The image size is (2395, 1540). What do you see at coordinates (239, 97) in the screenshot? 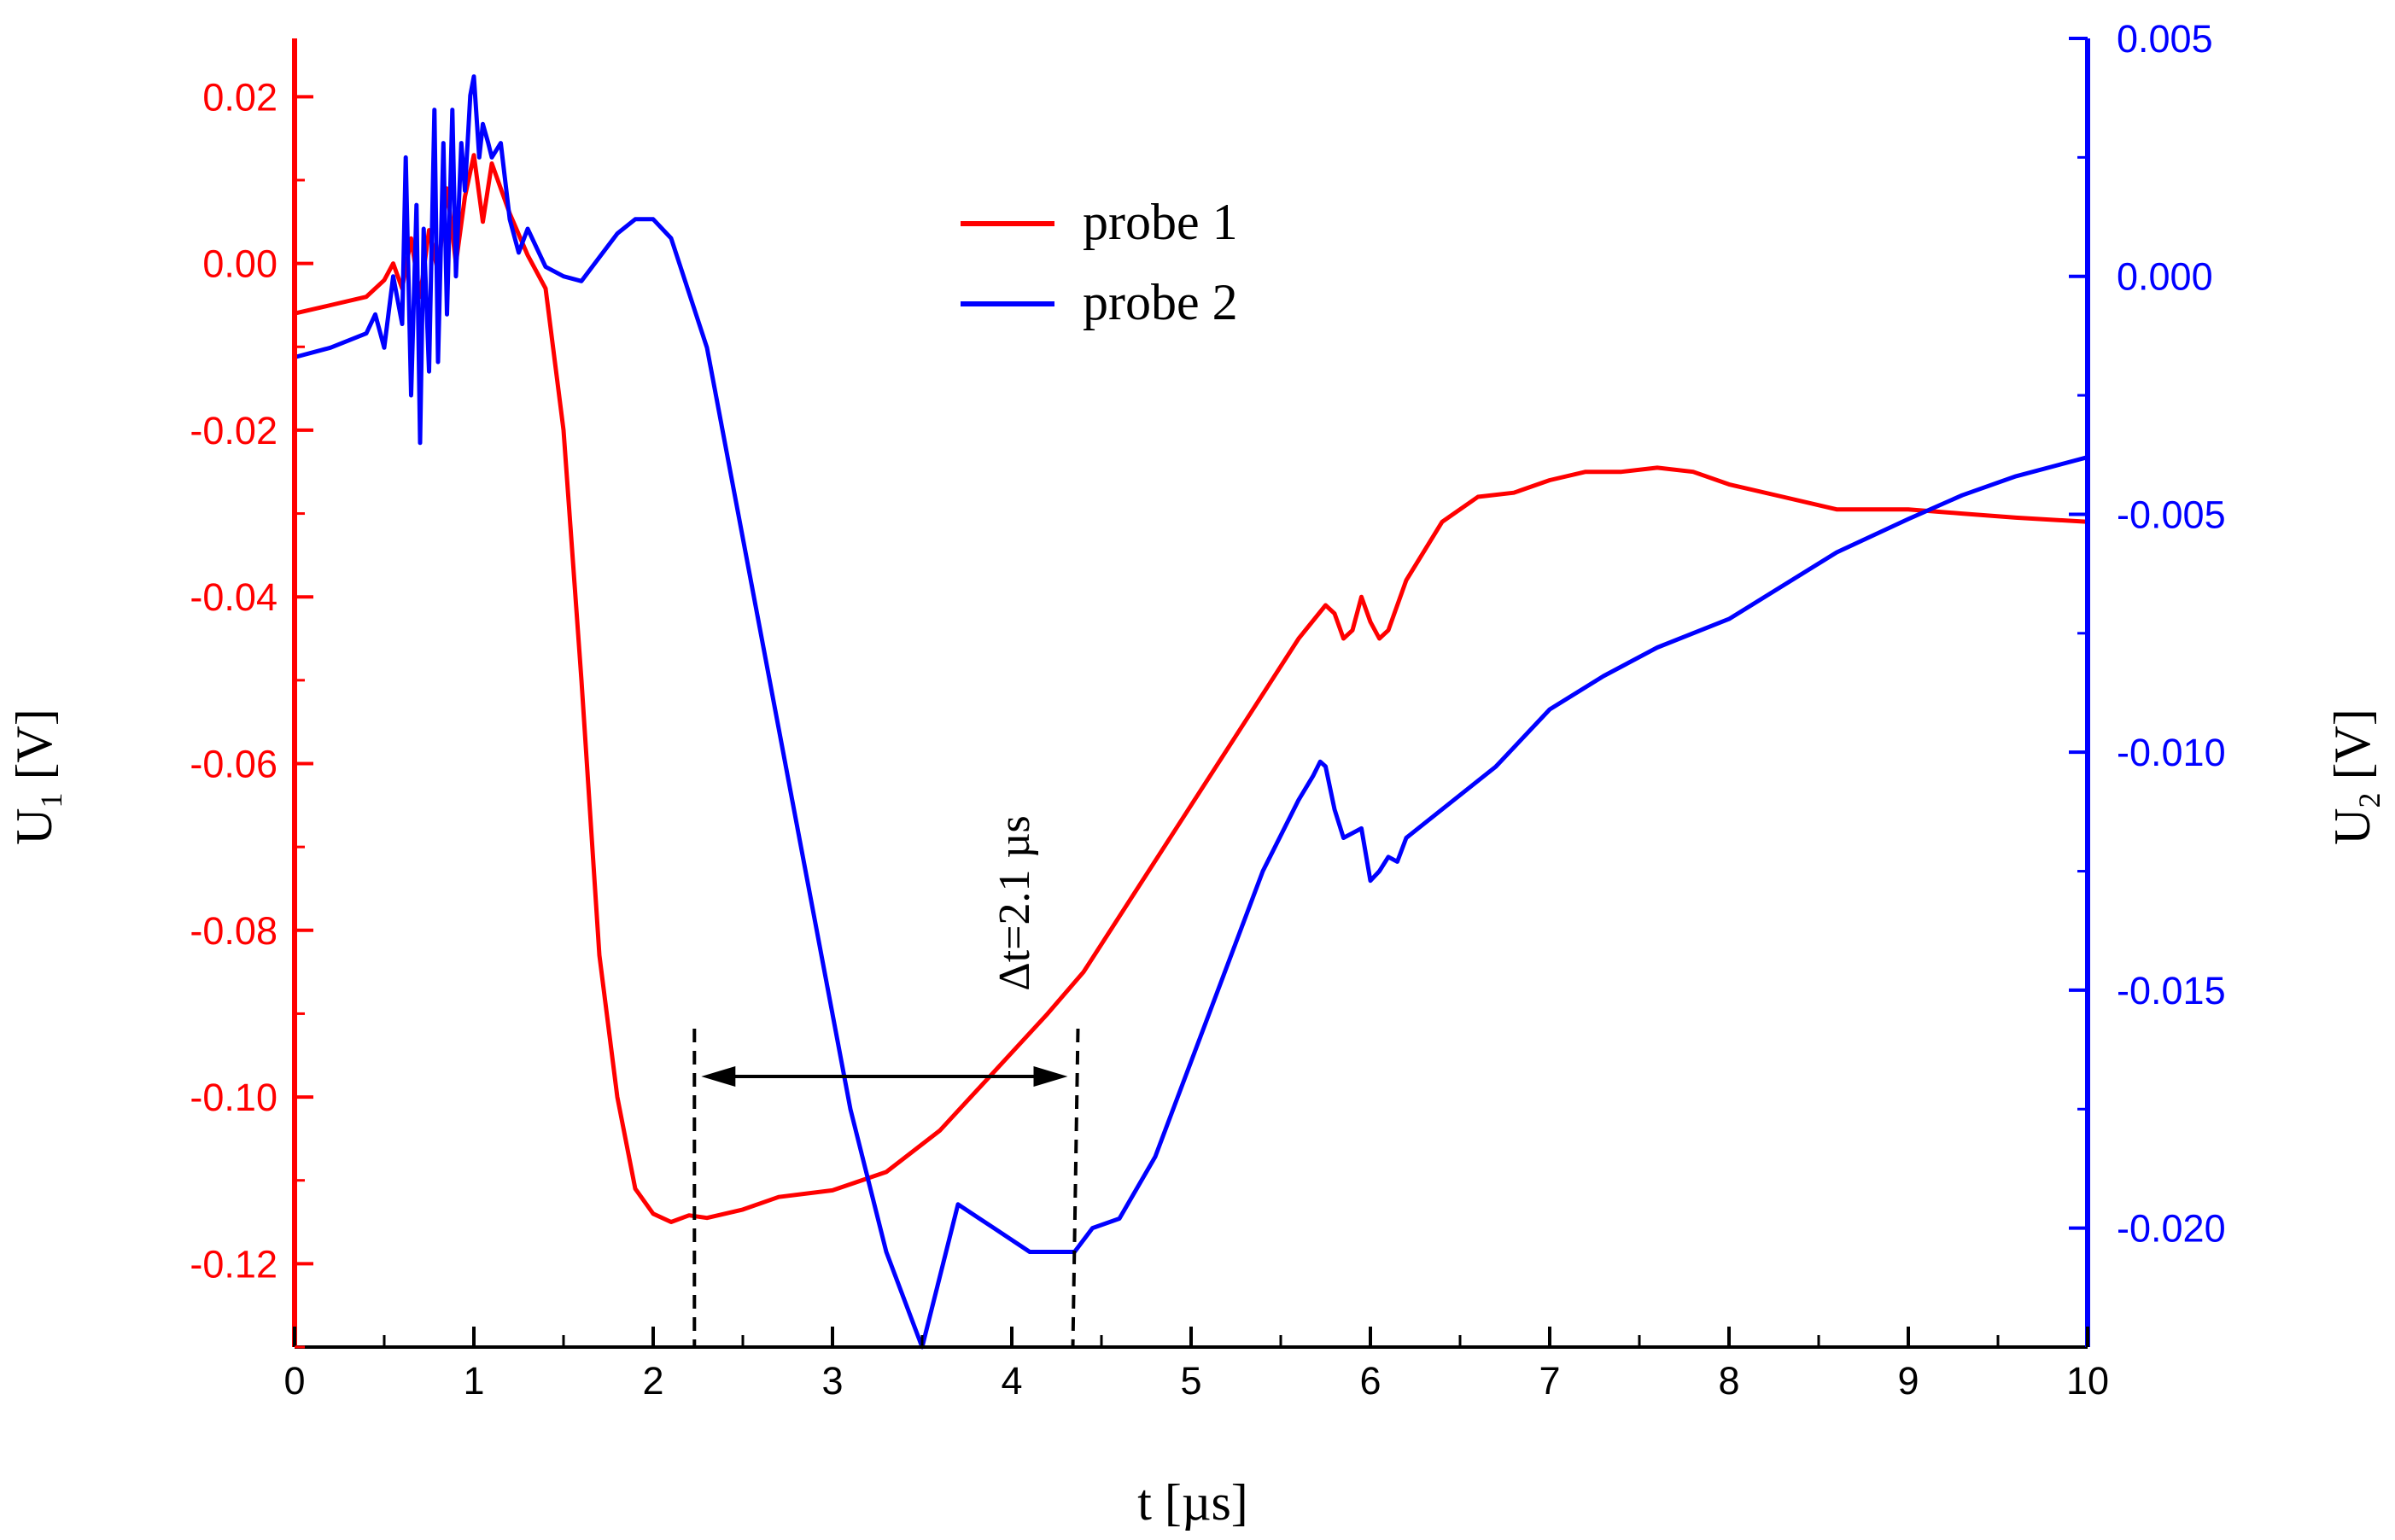
I see `y-left-tick-label-0: 0.02` at bounding box center [239, 97].